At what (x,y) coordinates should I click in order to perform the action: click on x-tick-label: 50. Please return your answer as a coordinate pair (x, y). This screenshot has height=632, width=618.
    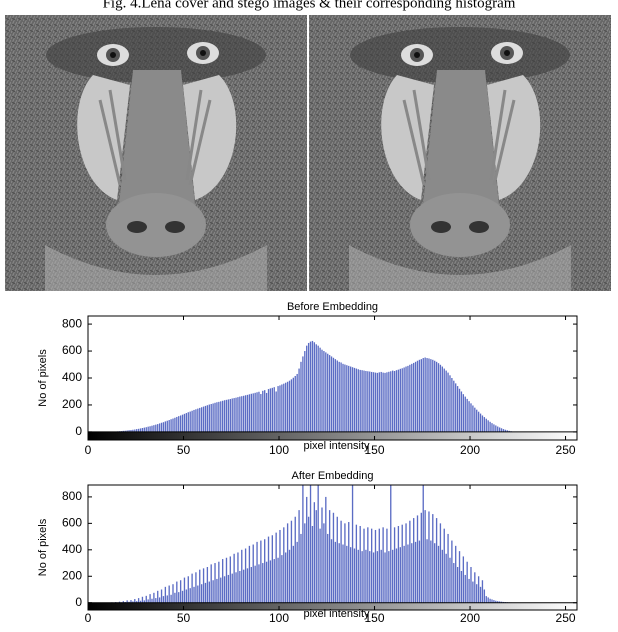
    Looking at the image, I should click on (184, 450).